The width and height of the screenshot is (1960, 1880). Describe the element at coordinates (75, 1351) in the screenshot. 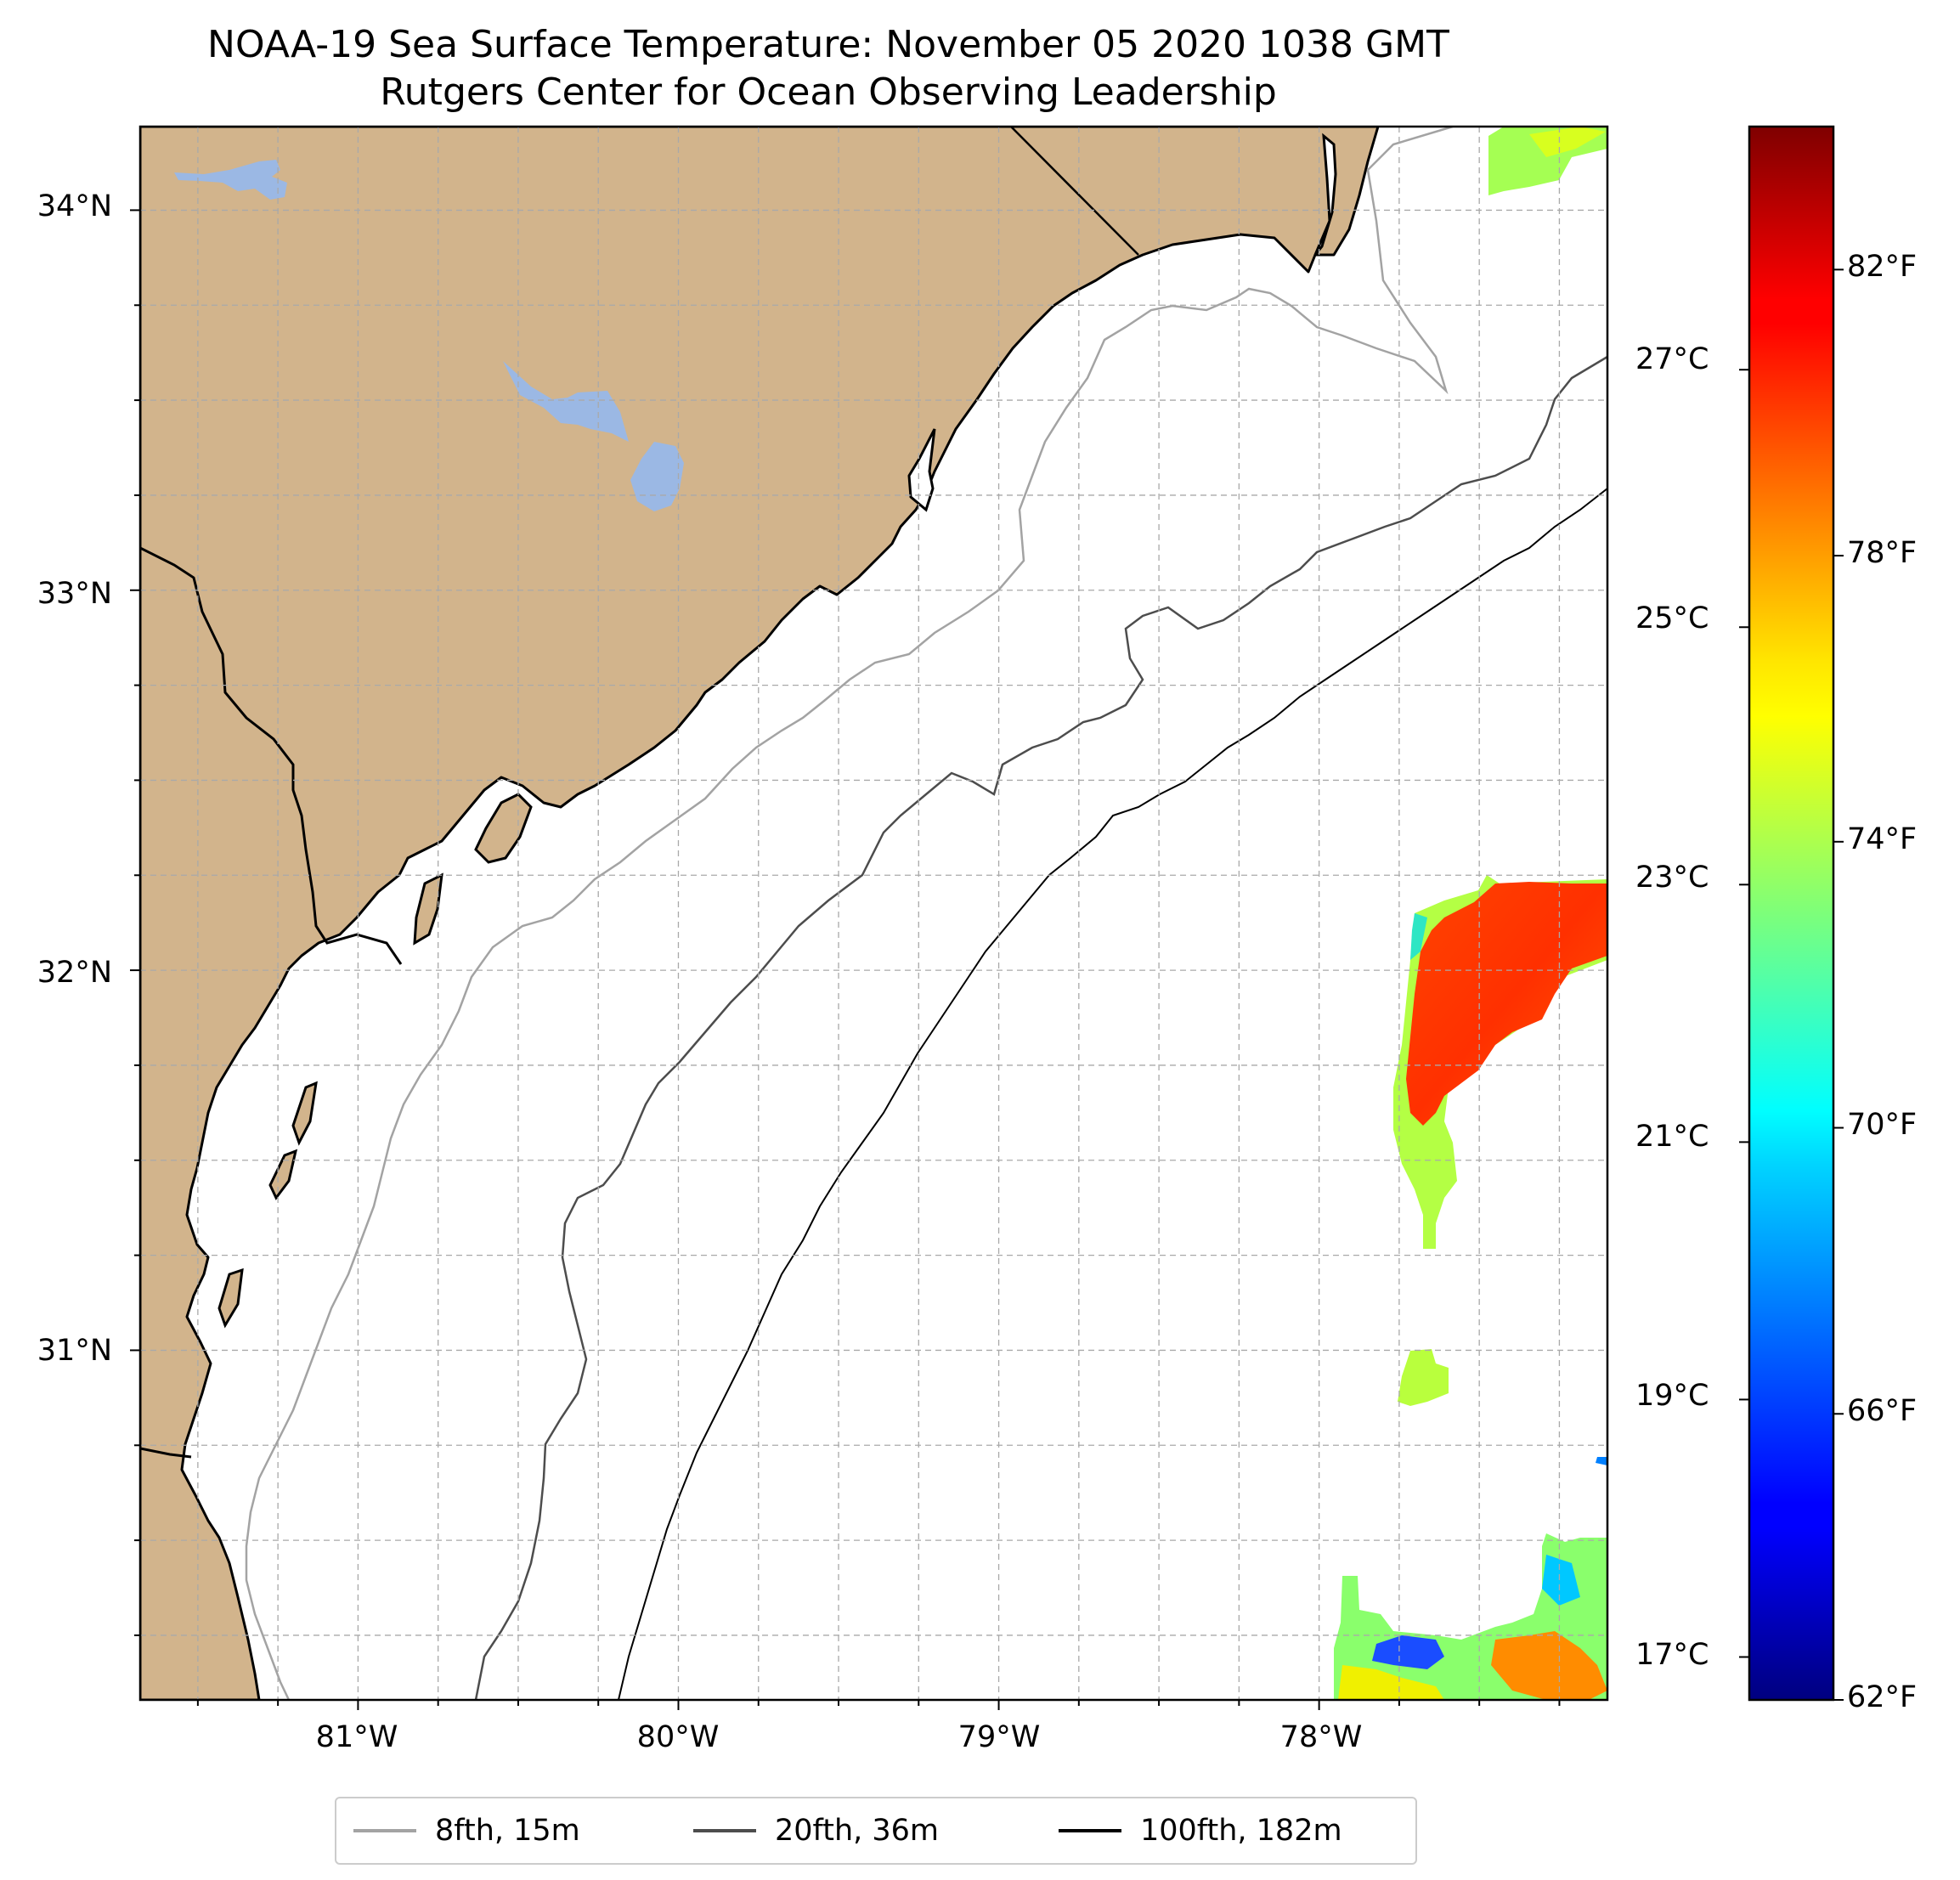

I see `lat-label-31n: 31°N` at that location.